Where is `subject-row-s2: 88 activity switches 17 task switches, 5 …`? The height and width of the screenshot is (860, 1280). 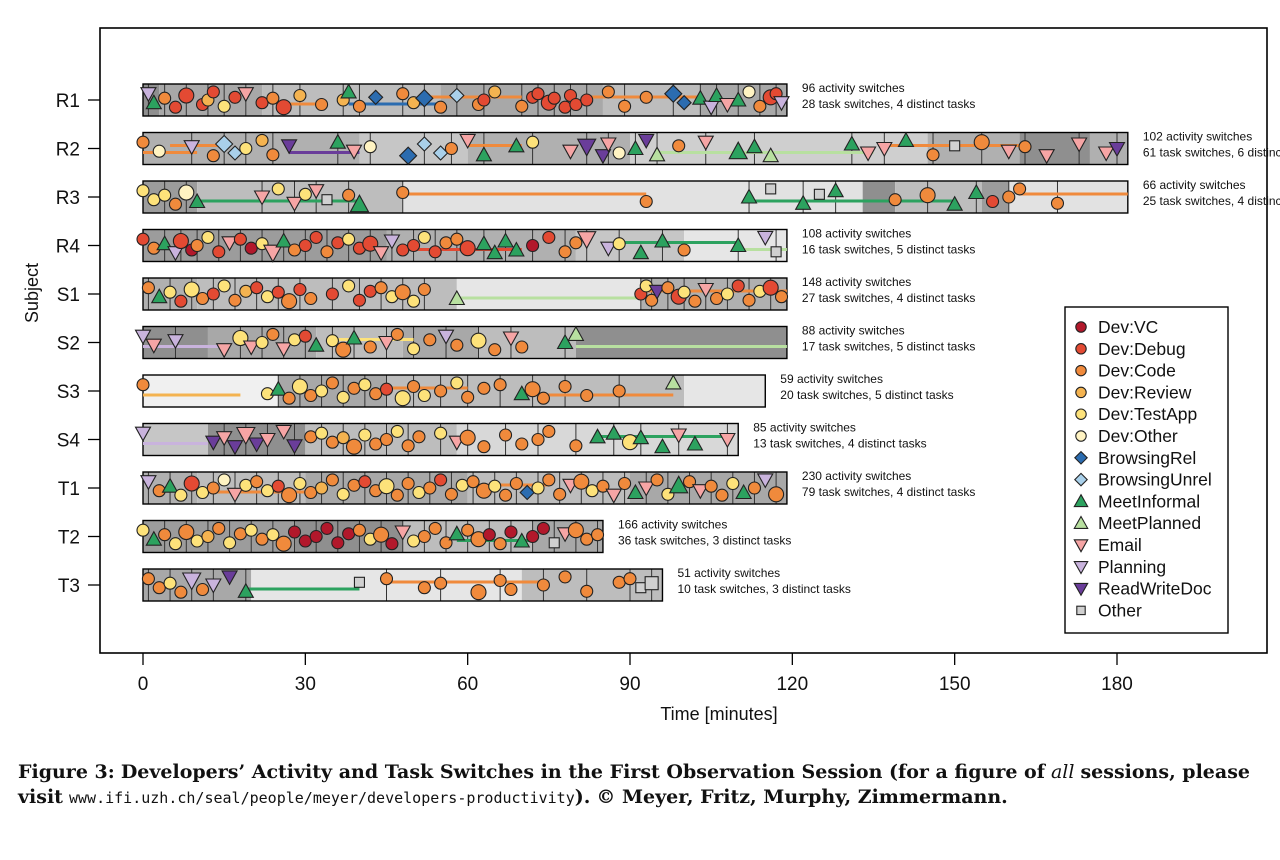
subject-row-s2: 88 activity switches 17 task switches, 5 … is located at coordinates (554, 342).